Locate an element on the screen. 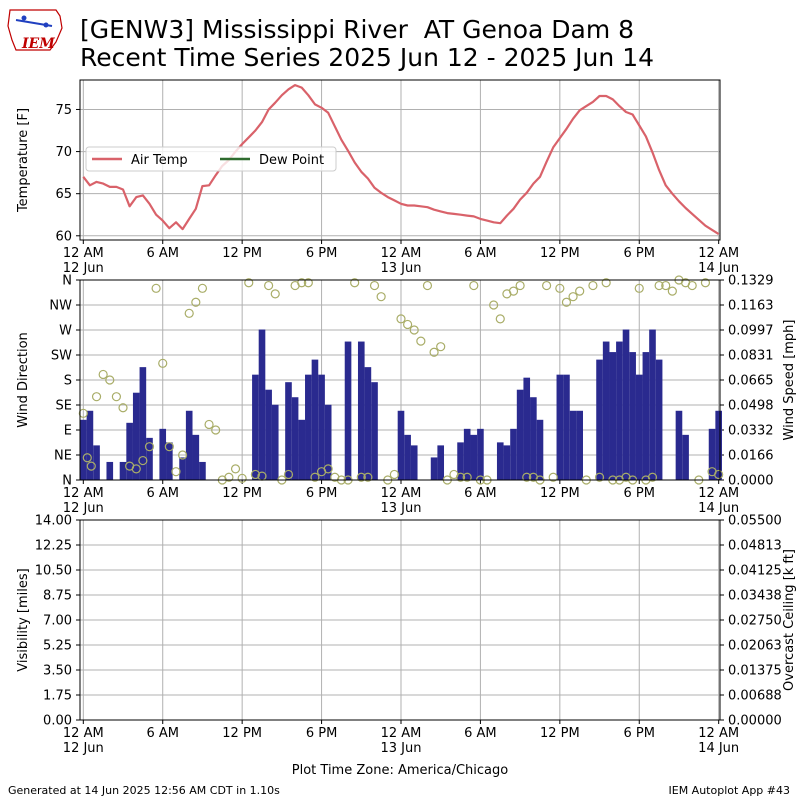  y-tick-label: SE is located at coordinates (64, 406).